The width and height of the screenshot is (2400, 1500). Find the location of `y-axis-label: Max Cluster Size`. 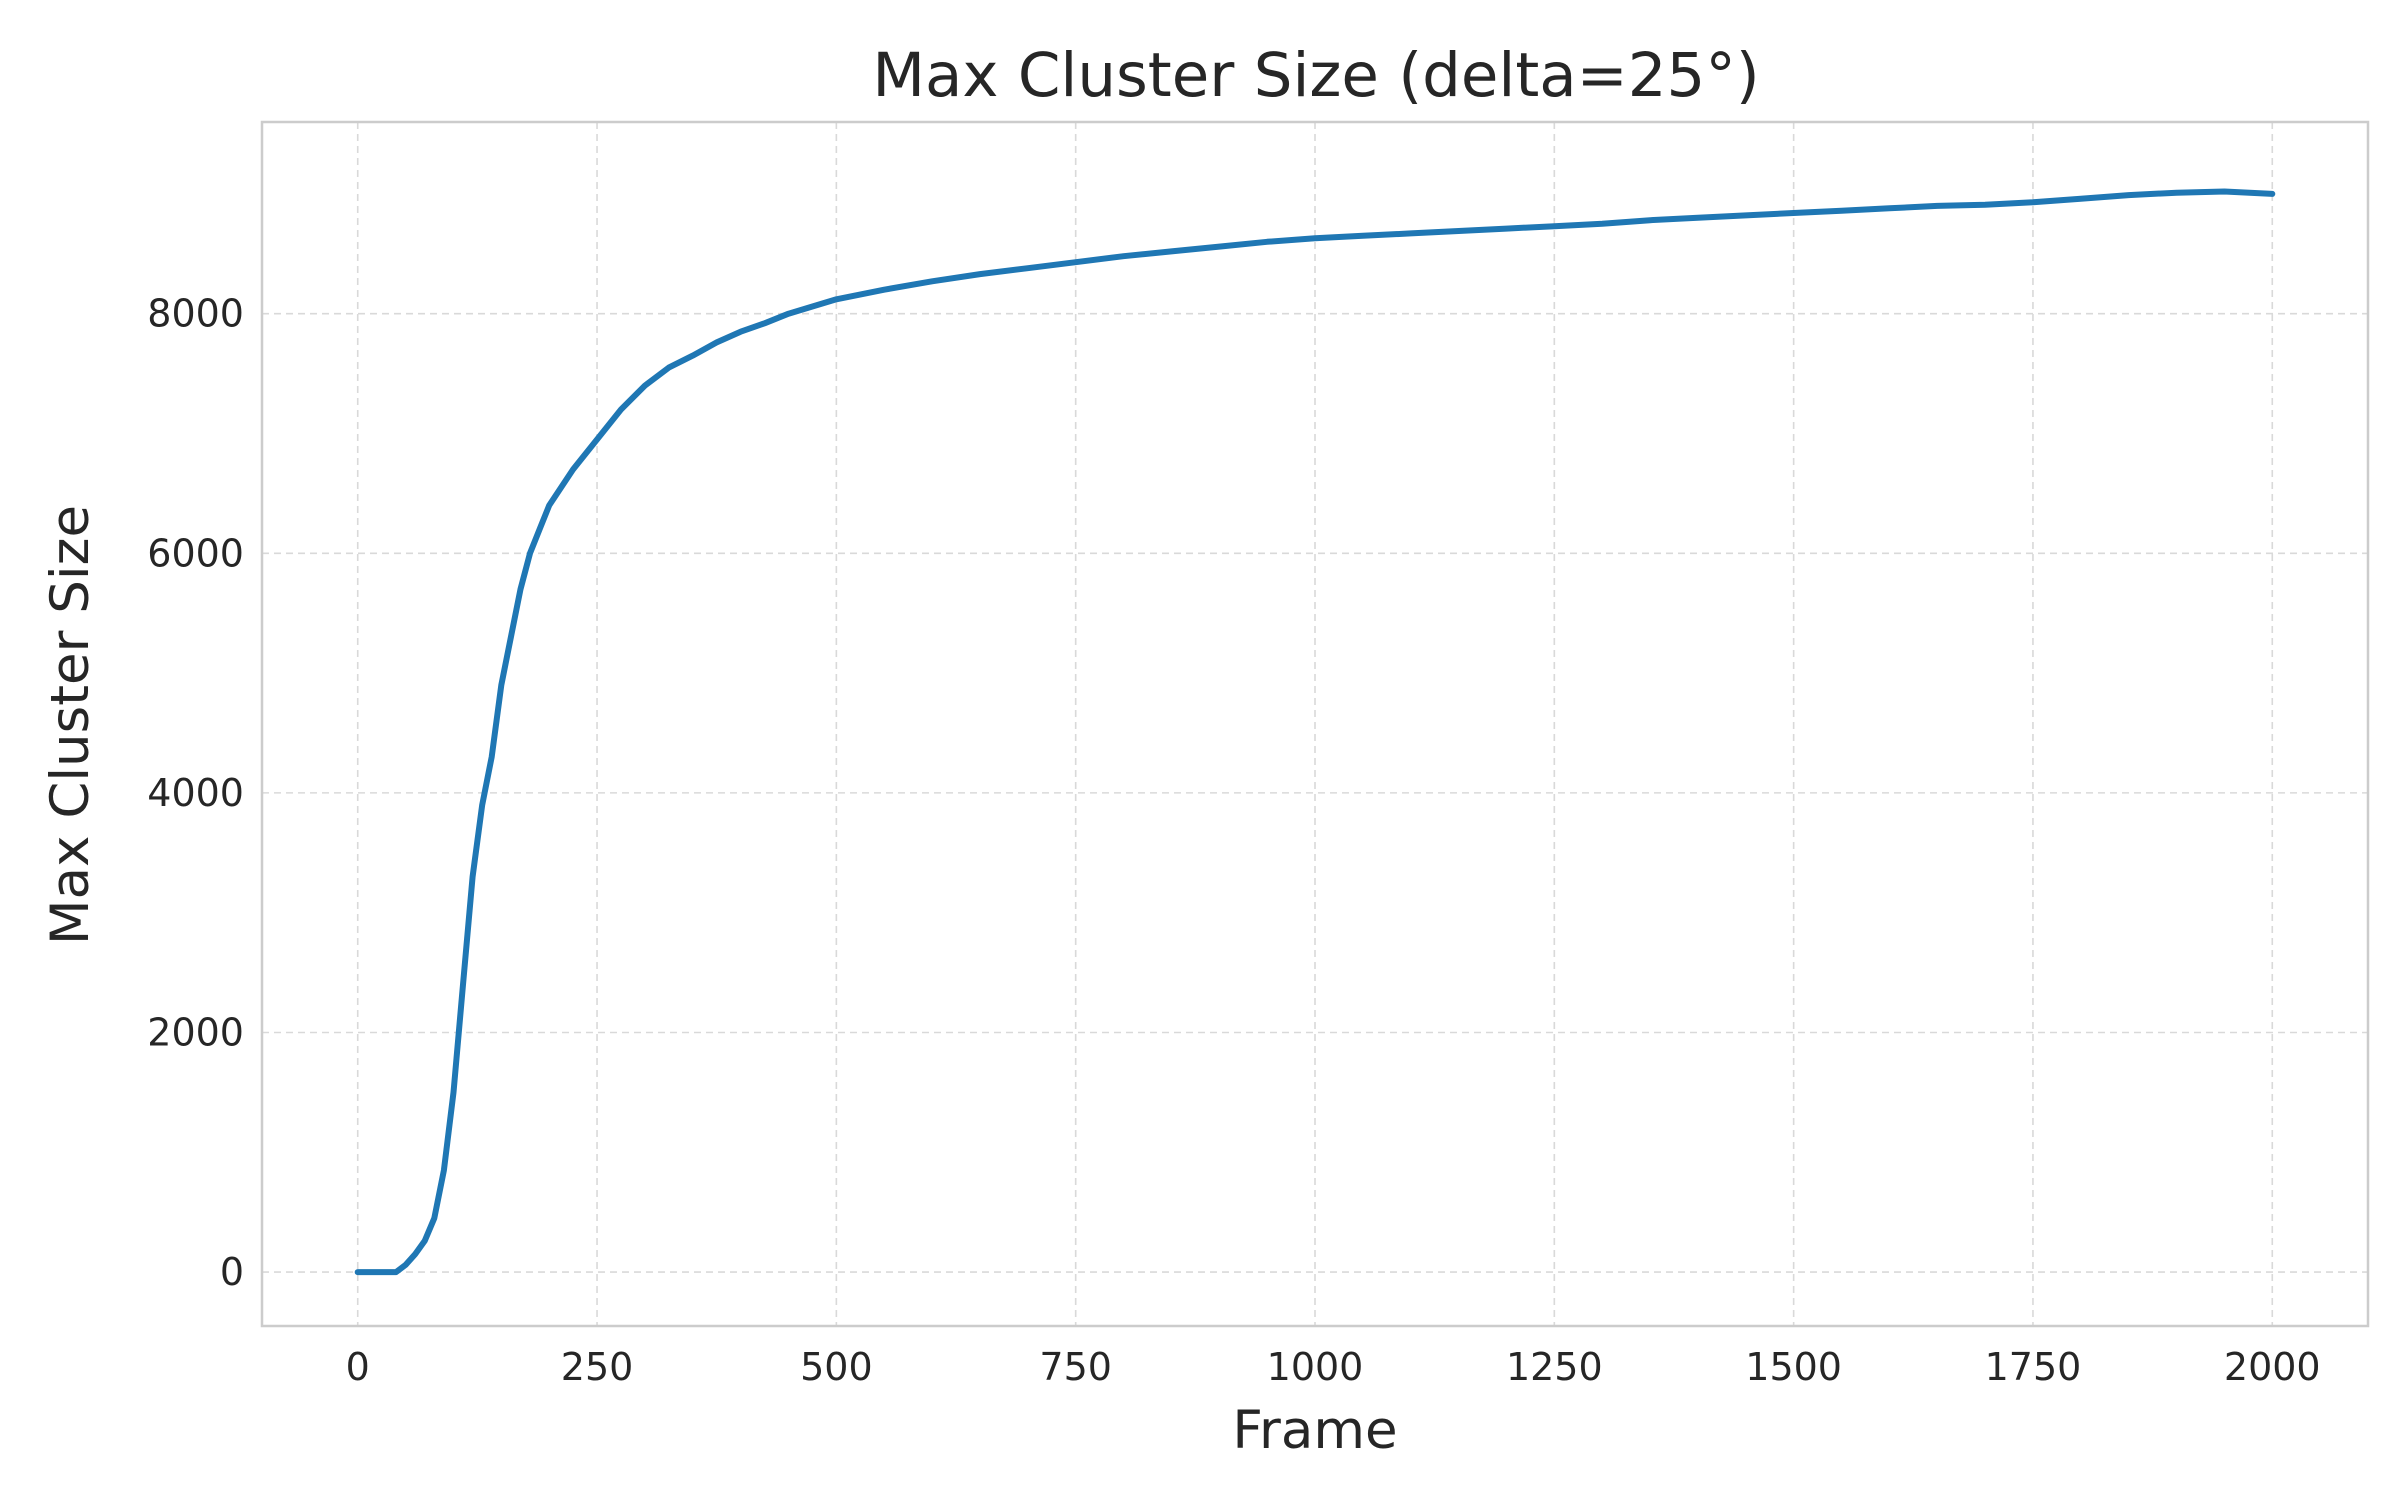

y-axis-label: Max Cluster Size is located at coordinates (70, 725).